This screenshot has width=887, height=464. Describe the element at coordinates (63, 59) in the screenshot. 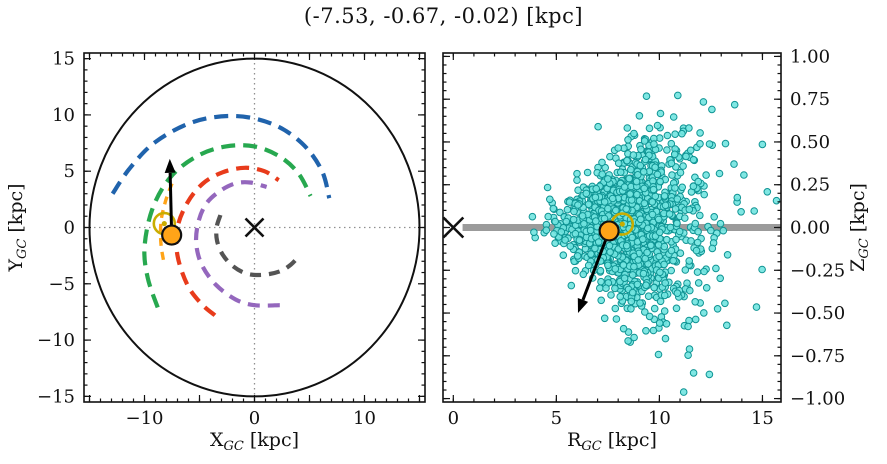

I see `xy-ytick-label: 15` at that location.